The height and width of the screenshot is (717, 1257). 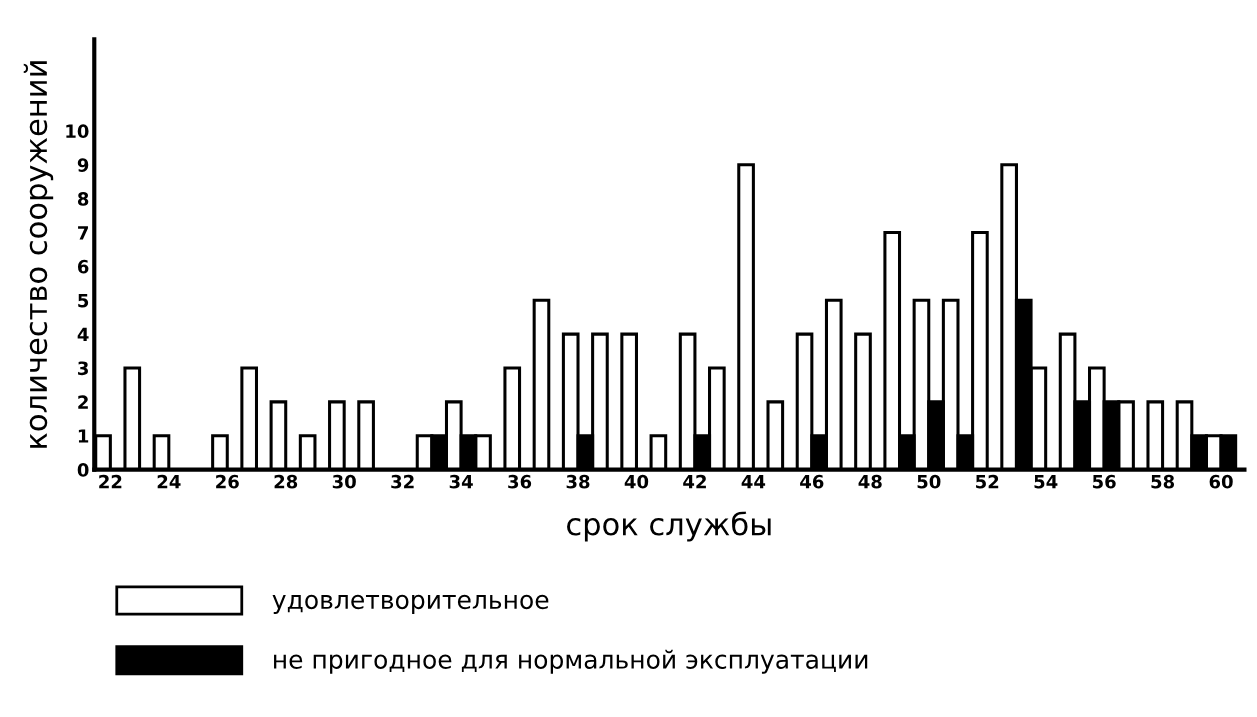 What do you see at coordinates (987, 481) in the screenshot?
I see `x-tick-label: 52` at bounding box center [987, 481].